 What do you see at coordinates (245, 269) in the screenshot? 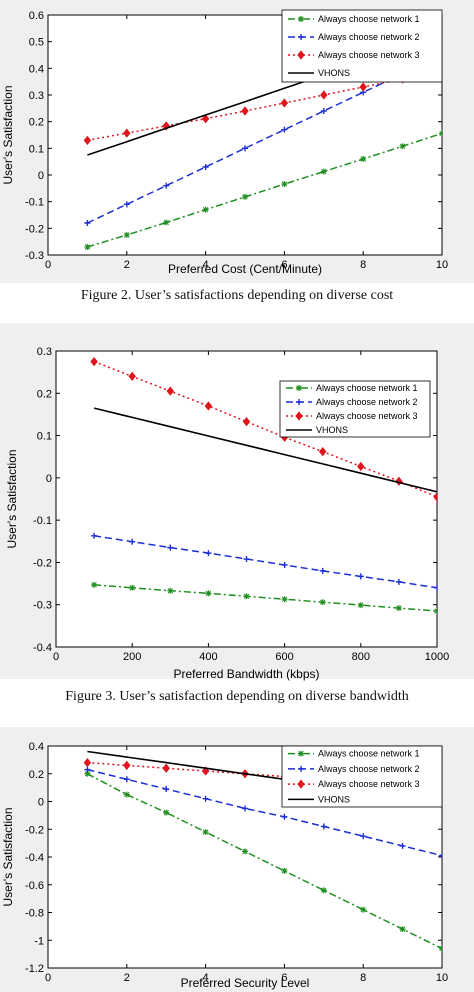
I see `x-axis-label: Preferred Cost (Cent/Minute)` at bounding box center [245, 269].